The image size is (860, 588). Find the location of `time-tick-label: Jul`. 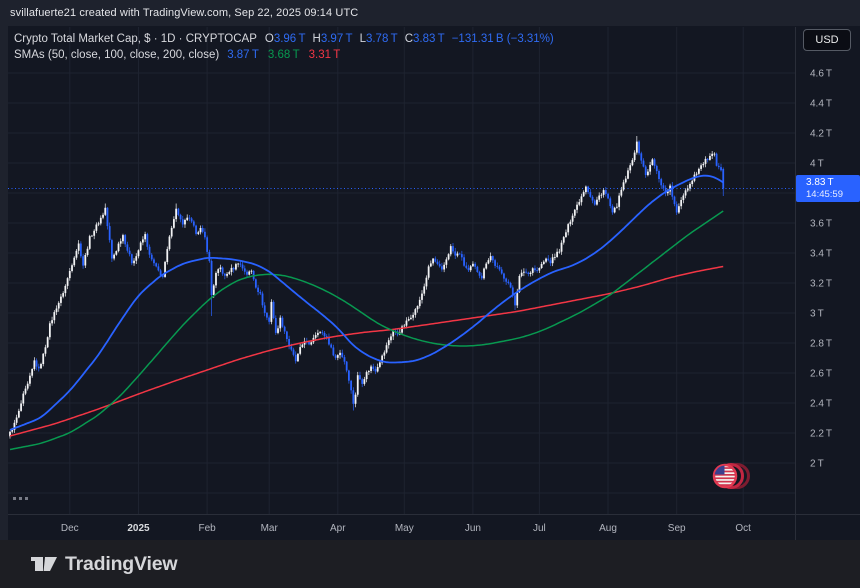

time-tick-label: Jul is located at coordinates (539, 528).